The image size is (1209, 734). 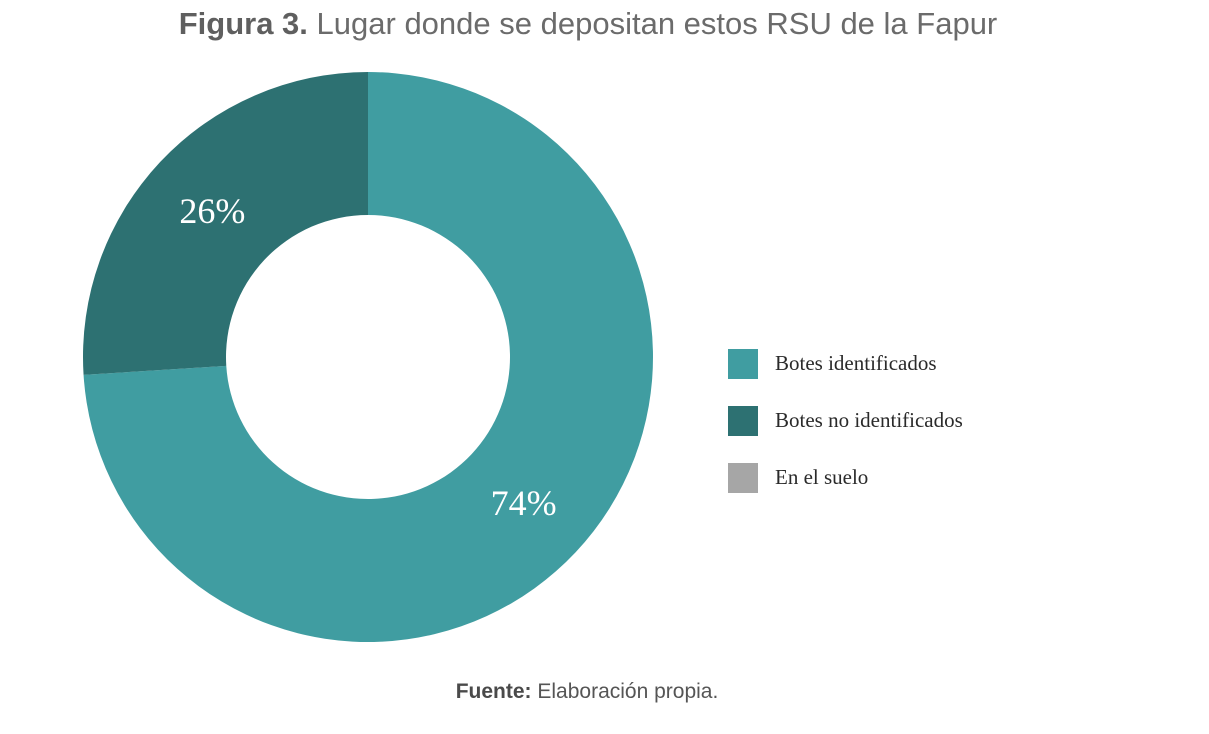 I want to click on slice-label: 74%, so click(x=524, y=503).